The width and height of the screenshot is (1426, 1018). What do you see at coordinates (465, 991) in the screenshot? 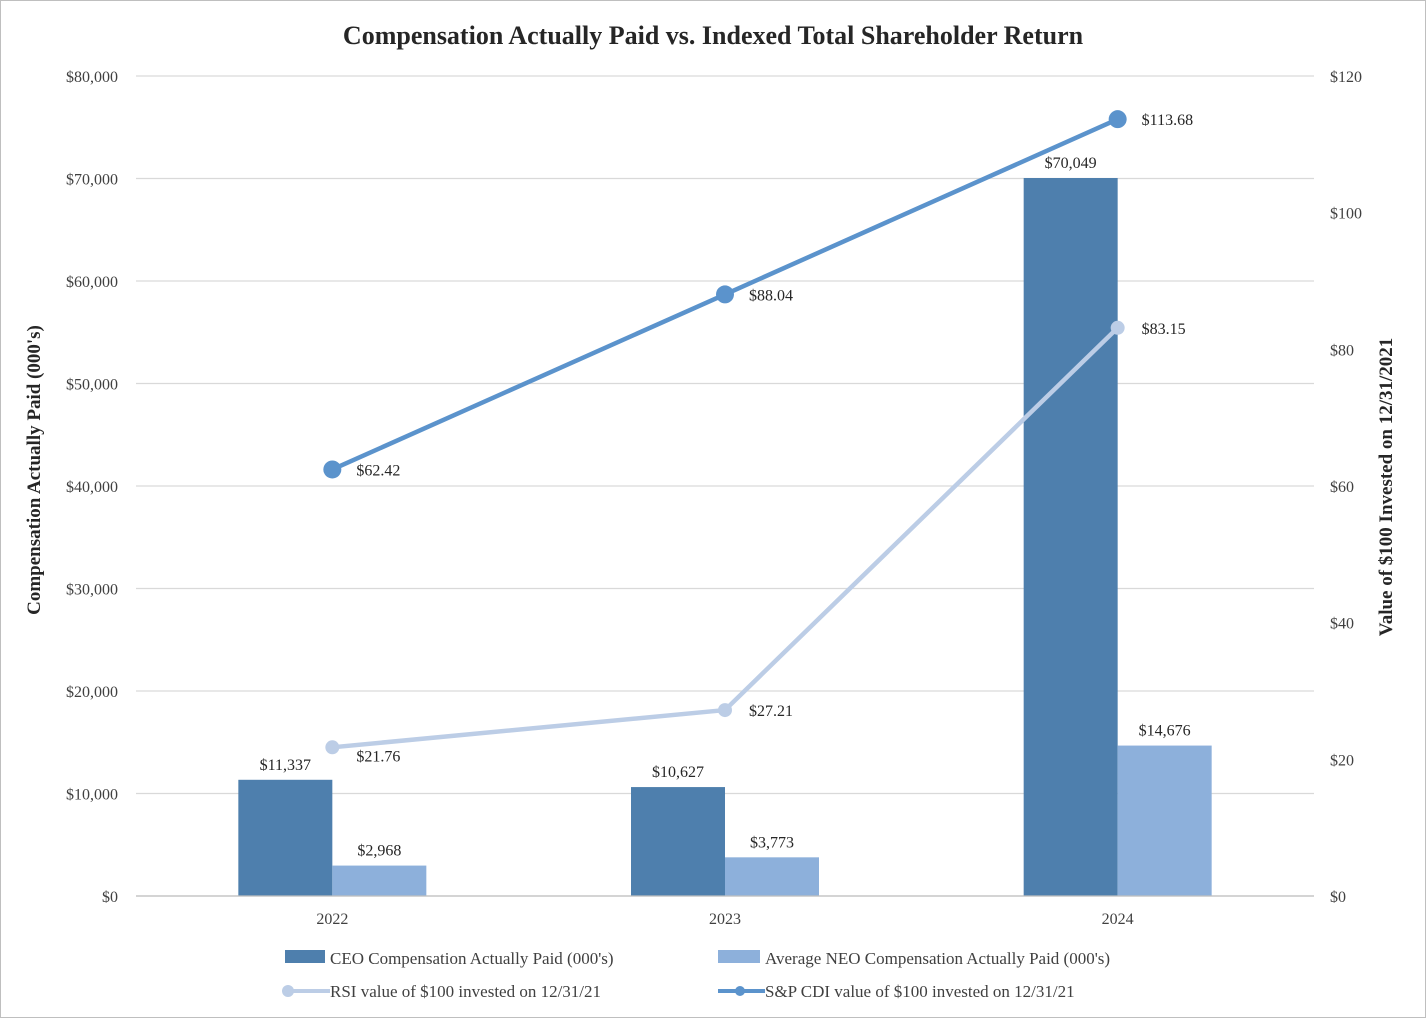
I see `legend-label-rsi: RSI value of $100 invested on 12/31/21` at bounding box center [465, 991].